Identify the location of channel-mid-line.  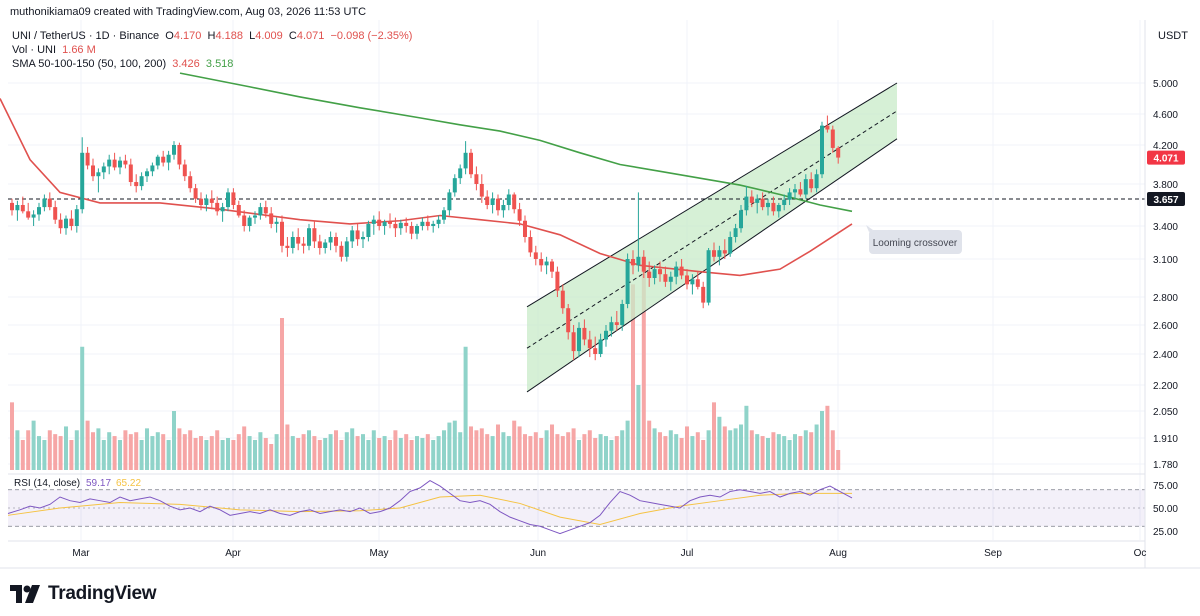
(712, 229).